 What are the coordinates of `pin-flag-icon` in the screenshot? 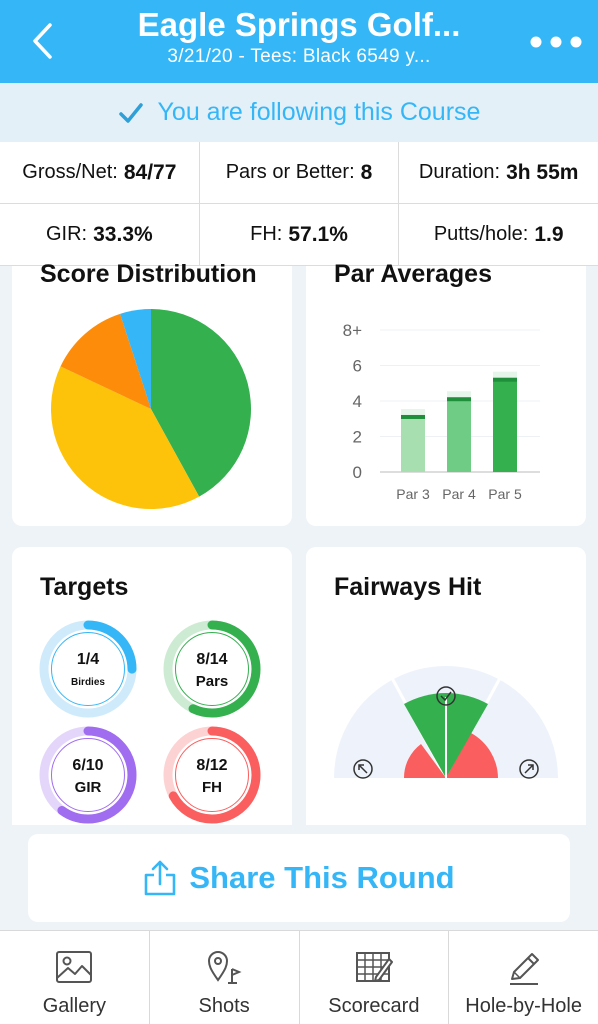 It's located at (225, 967).